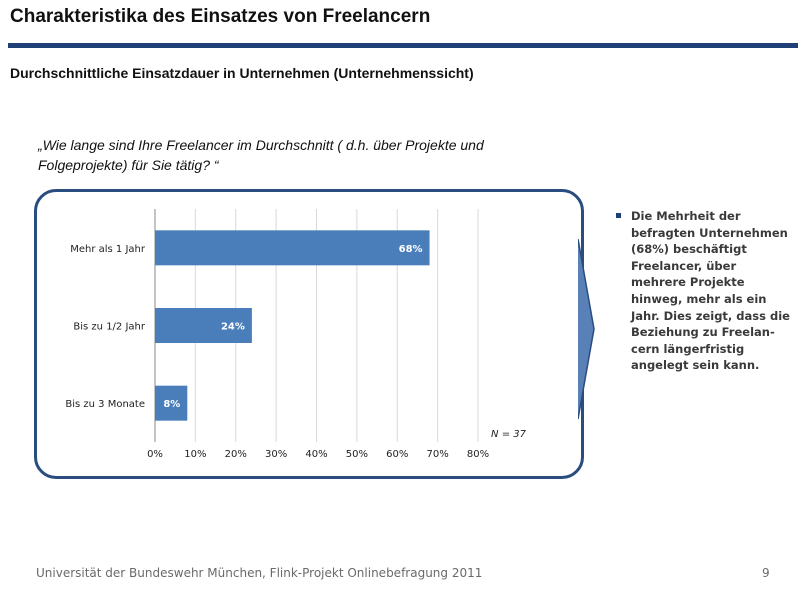  What do you see at coordinates (233, 327) in the screenshot?
I see `bar-data-label: 24%` at bounding box center [233, 327].